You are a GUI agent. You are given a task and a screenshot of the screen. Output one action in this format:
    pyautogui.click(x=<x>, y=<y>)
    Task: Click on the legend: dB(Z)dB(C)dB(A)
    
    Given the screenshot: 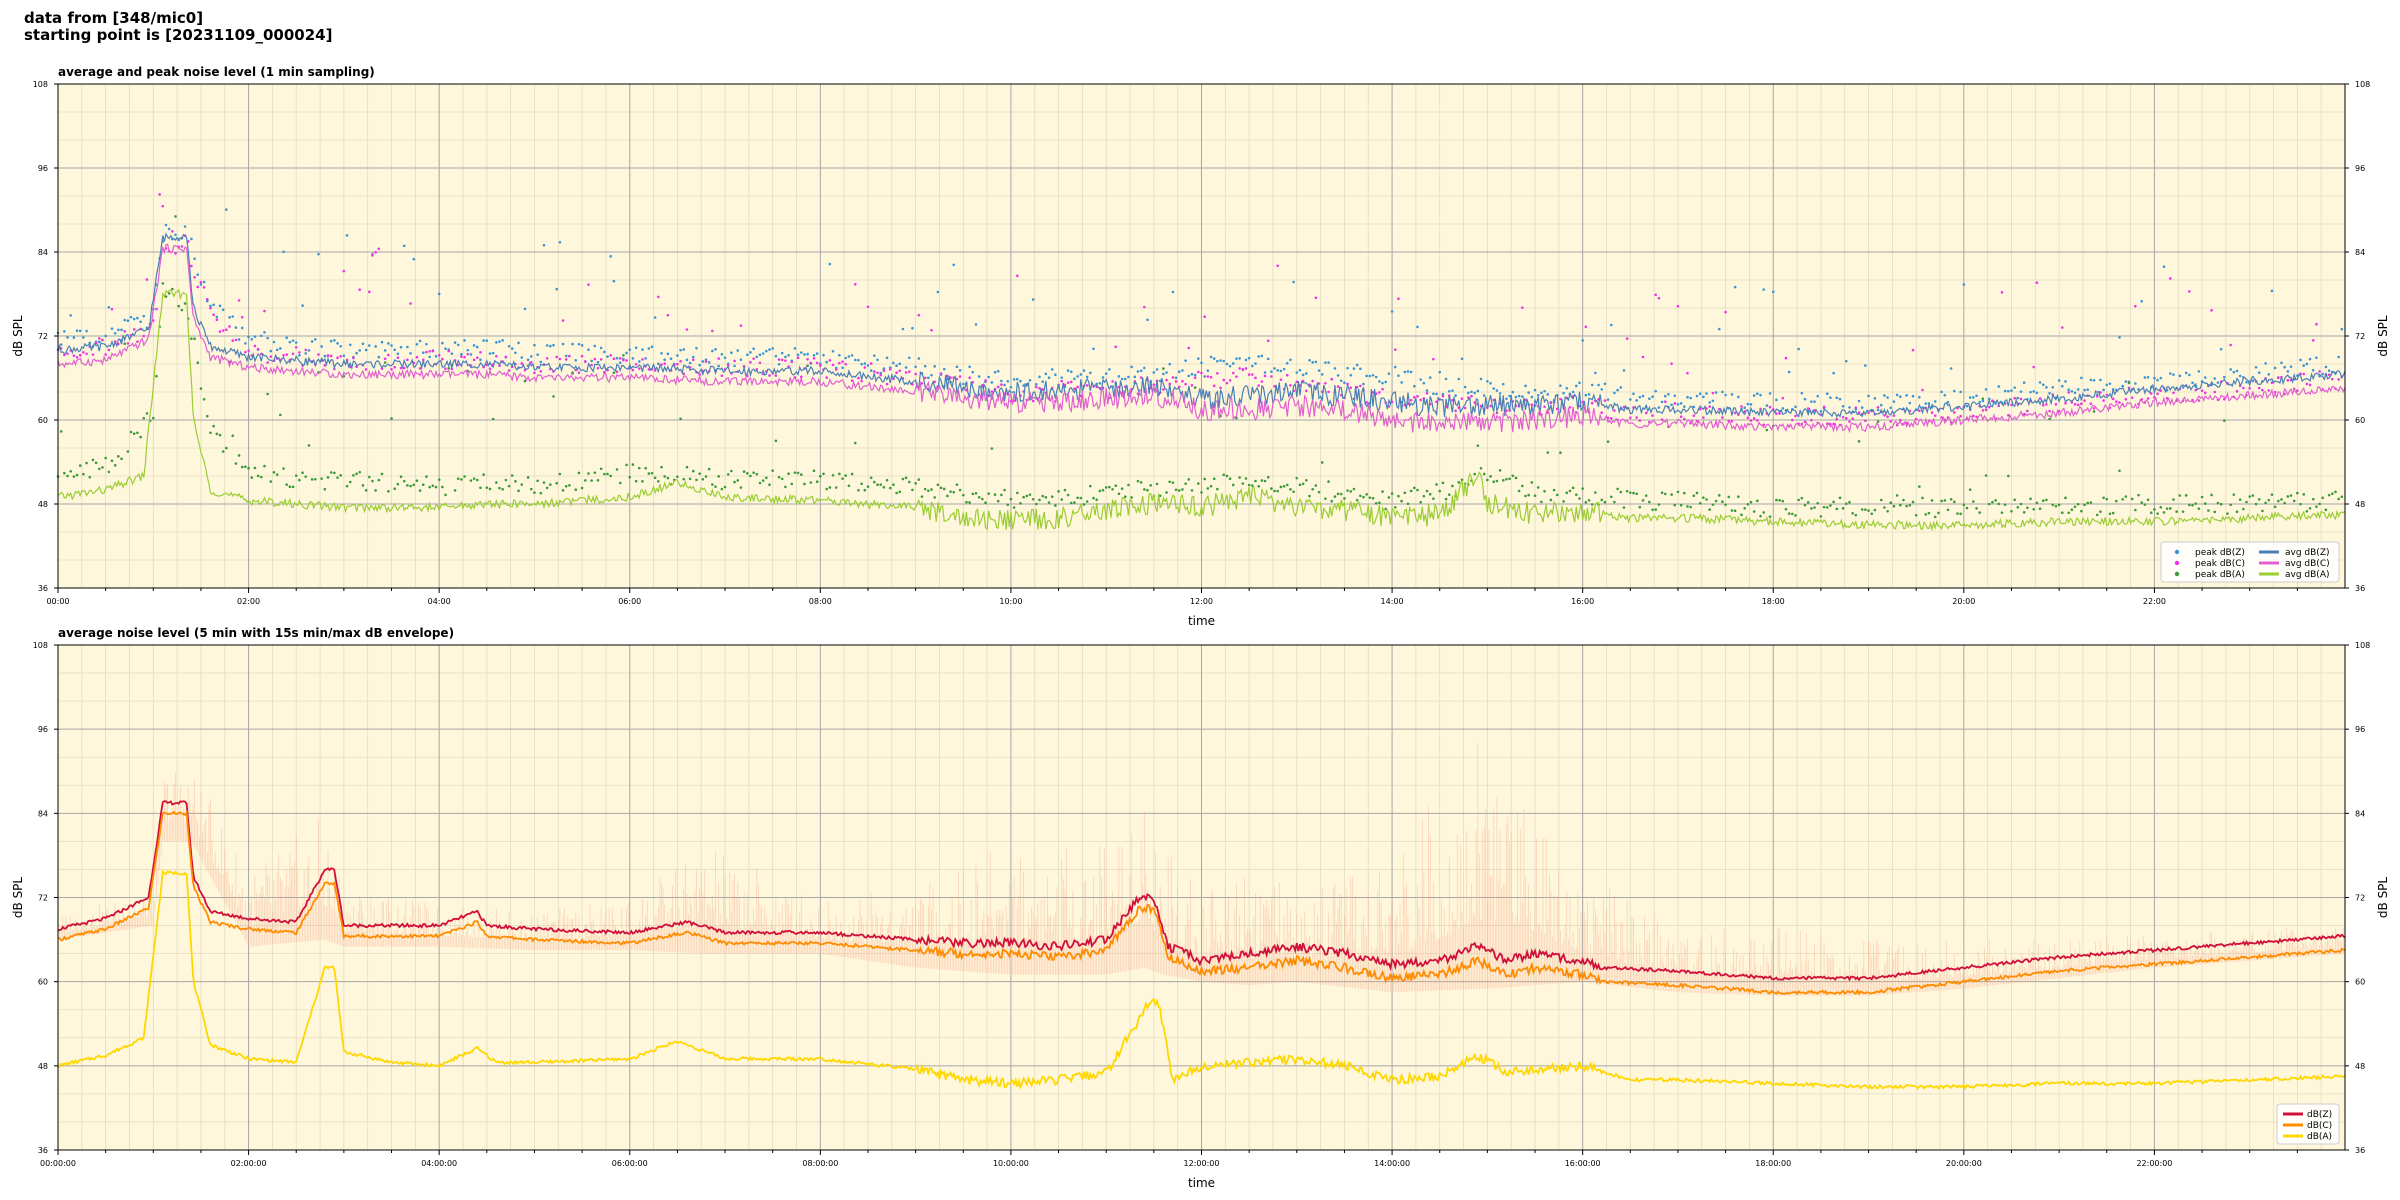 What is the action you would take?
    pyautogui.click(x=2308, y=1124)
    